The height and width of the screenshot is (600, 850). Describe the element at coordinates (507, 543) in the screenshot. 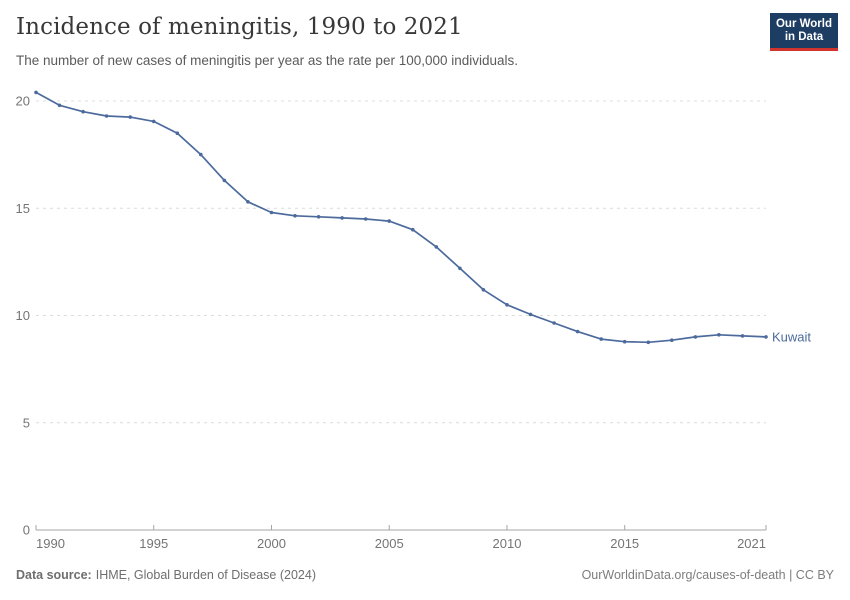

I see `x-axis-tick-label: 2010` at that location.